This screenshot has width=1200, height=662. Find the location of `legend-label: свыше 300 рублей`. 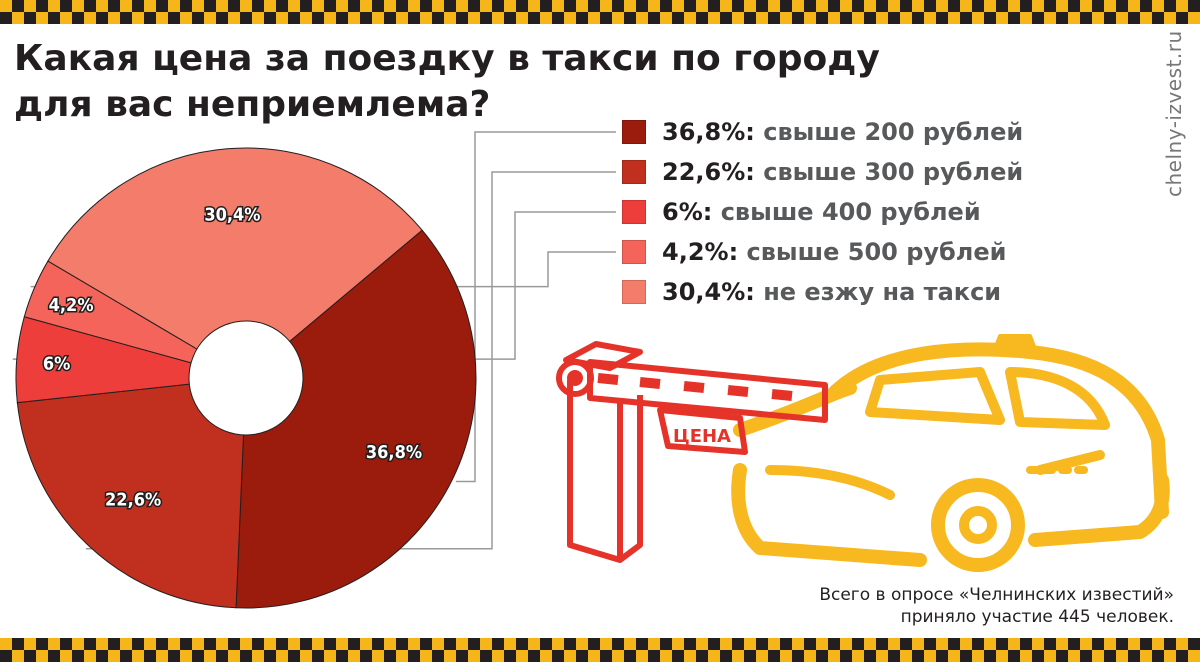

legend-label: свыше 300 рублей is located at coordinates (893, 172).